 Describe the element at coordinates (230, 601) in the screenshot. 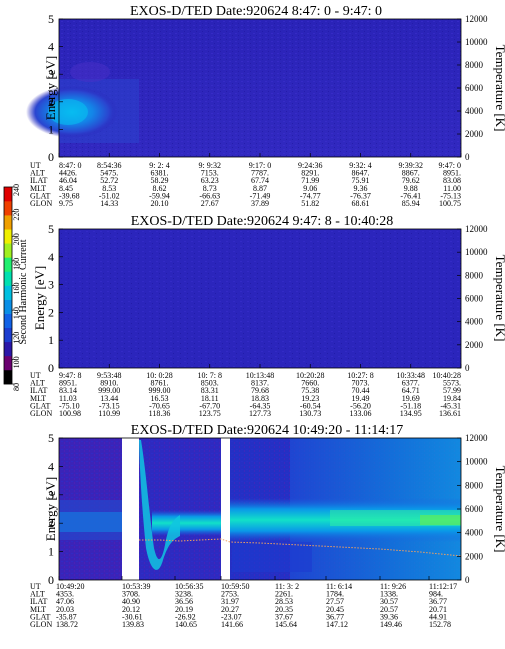

I see `table-cell: 31.97` at that location.